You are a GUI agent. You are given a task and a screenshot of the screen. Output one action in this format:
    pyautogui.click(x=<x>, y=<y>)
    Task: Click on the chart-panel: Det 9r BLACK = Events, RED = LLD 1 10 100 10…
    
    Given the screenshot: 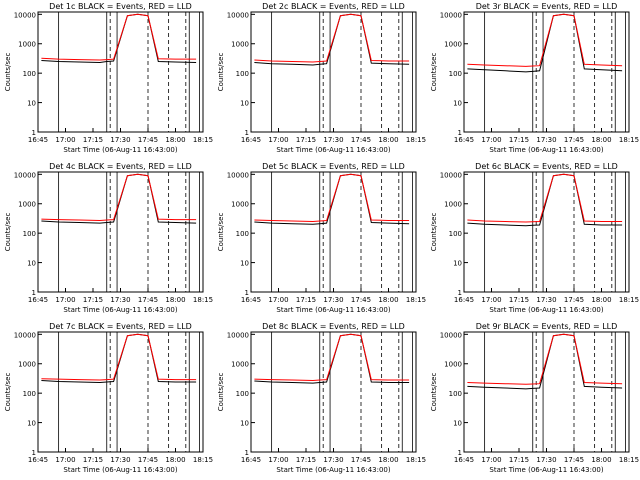 What is the action you would take?
    pyautogui.click(x=532, y=400)
    